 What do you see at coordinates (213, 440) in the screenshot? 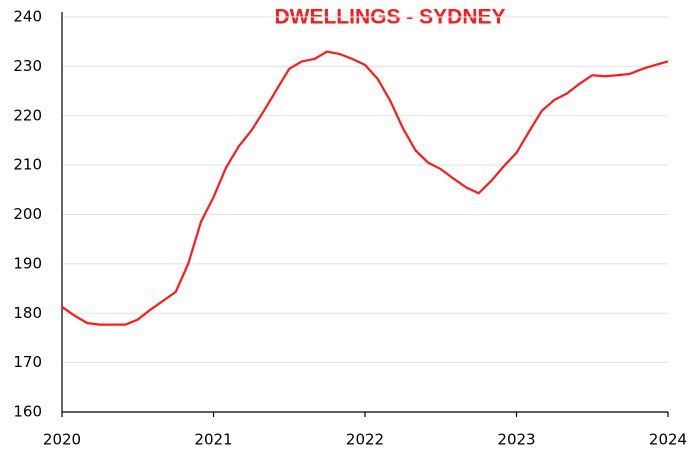
I see `x-tick-label: 2021` at bounding box center [213, 440].